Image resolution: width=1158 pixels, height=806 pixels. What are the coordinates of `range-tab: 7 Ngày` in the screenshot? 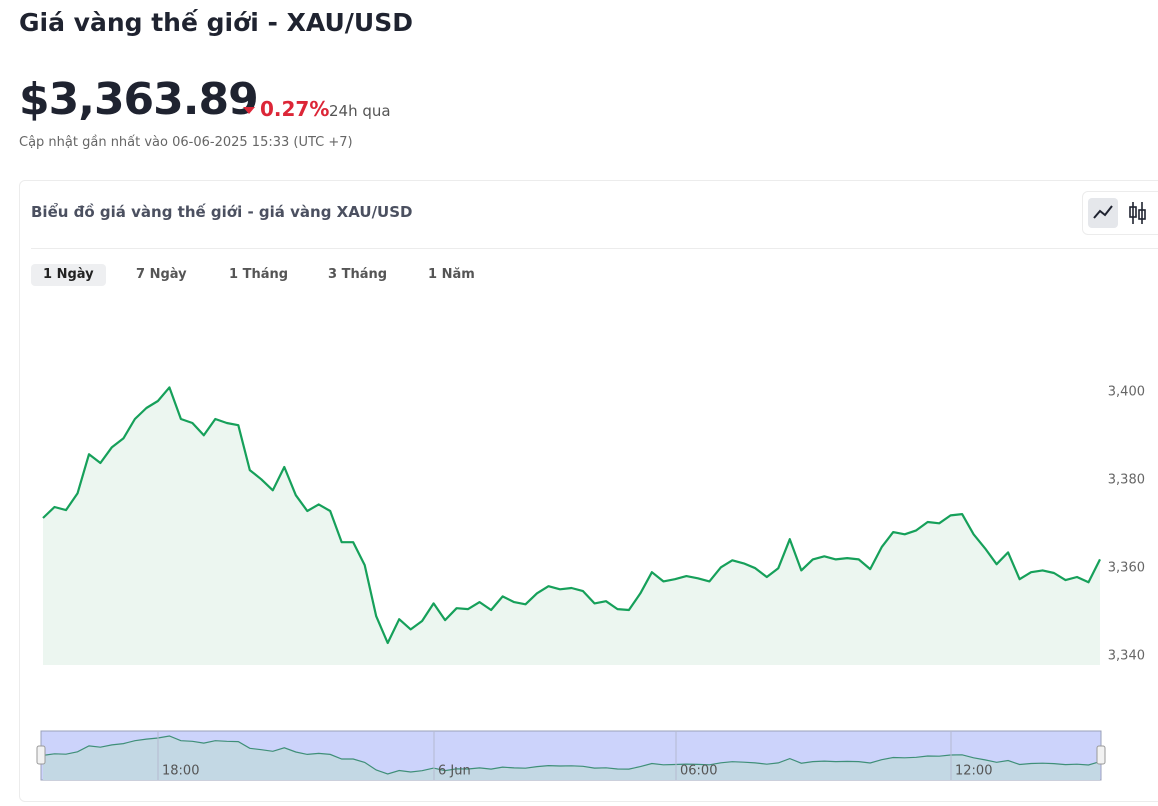 It's located at (161, 274).